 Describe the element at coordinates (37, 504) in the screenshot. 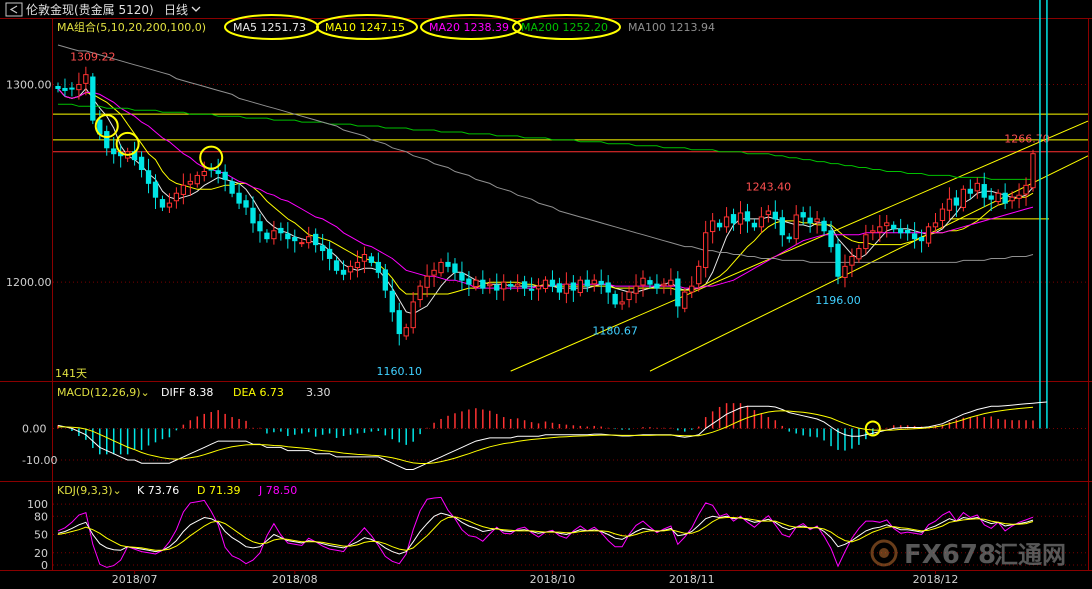

I see `y-tick-label: 100` at that location.